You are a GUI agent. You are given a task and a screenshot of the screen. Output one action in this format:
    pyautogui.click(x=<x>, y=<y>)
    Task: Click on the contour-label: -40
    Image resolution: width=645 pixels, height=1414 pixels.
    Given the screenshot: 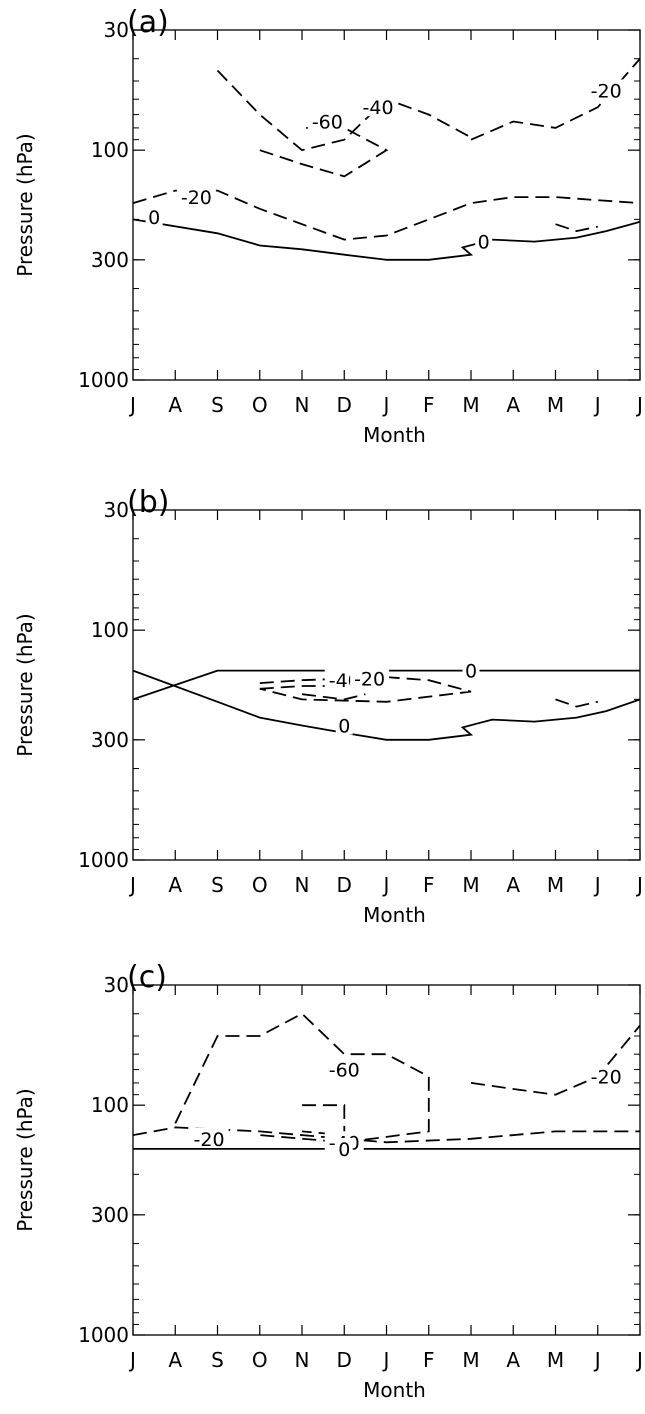 What is the action you would take?
    pyautogui.click(x=378, y=108)
    